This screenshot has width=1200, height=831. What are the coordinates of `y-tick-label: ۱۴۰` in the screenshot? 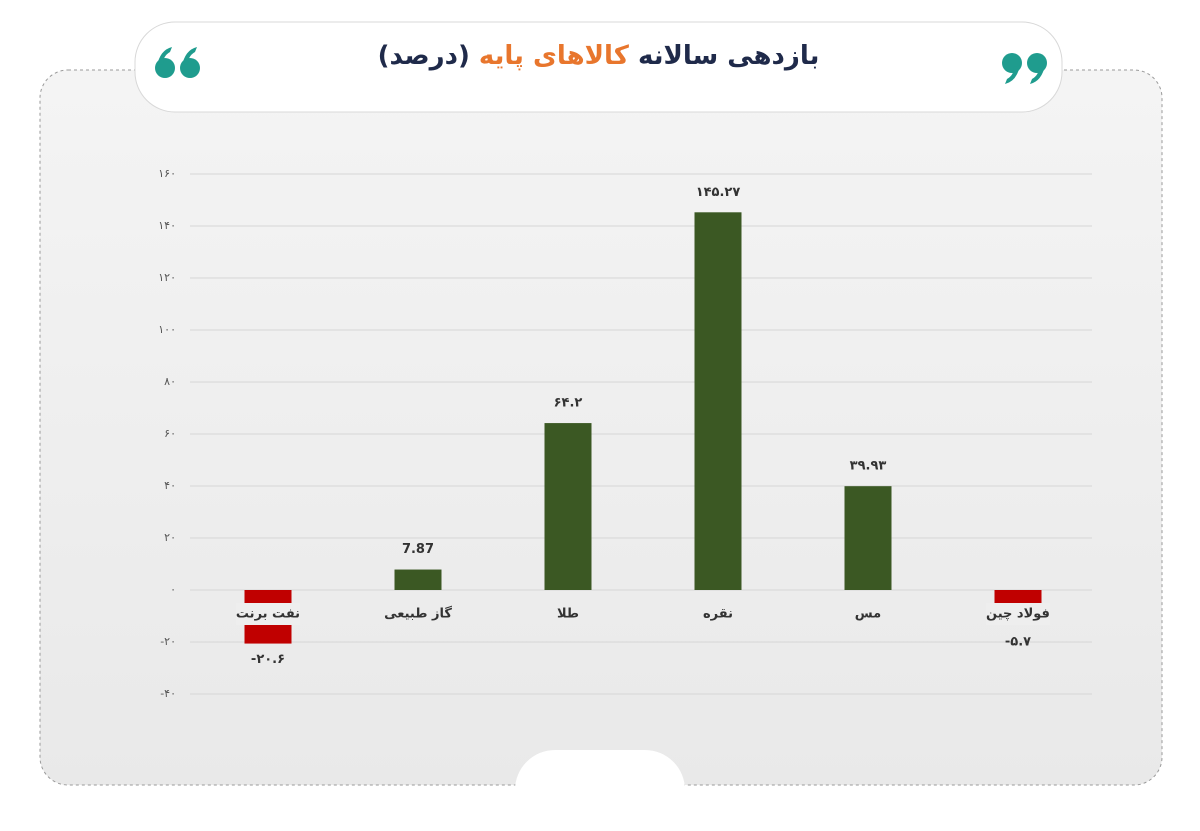 It's located at (167, 225).